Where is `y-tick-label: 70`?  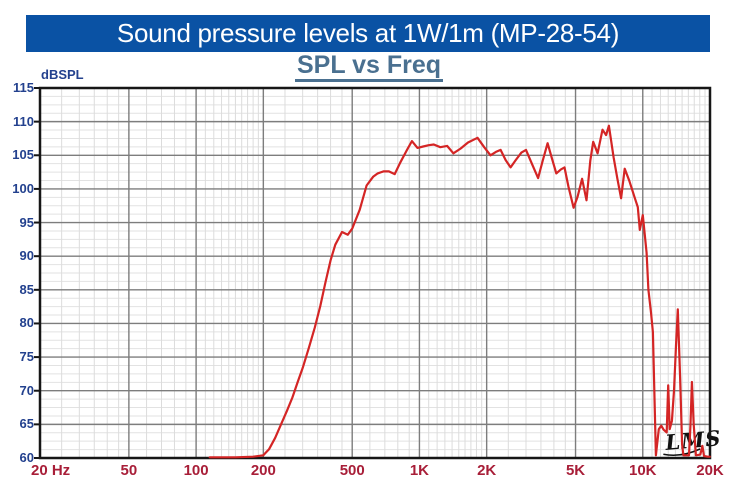 y-tick-label: 70 is located at coordinates (26, 390).